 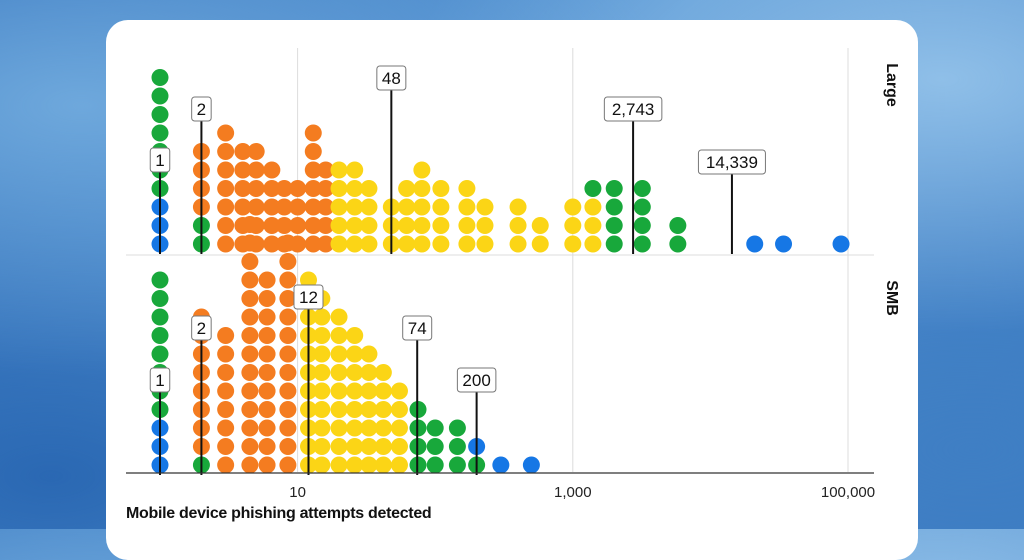 What do you see at coordinates (159, 160) in the screenshot?
I see `marker-label: 1` at bounding box center [159, 160].